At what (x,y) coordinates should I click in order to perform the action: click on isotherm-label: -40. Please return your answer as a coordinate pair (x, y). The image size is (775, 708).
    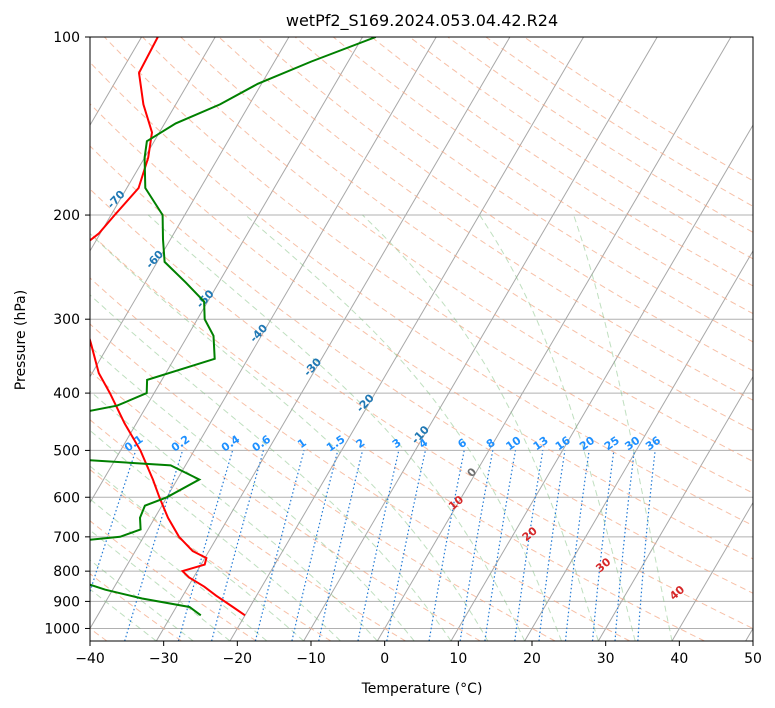
    Looking at the image, I should click on (258, 333).